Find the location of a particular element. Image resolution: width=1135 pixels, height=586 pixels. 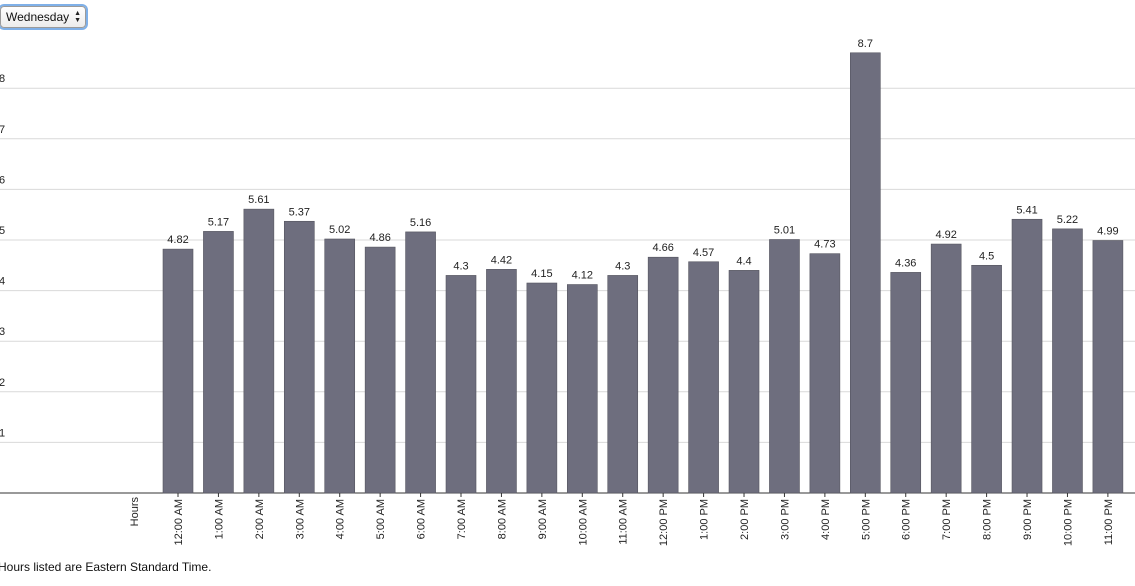

day-select-value: Wednesday is located at coordinates (38, 17).